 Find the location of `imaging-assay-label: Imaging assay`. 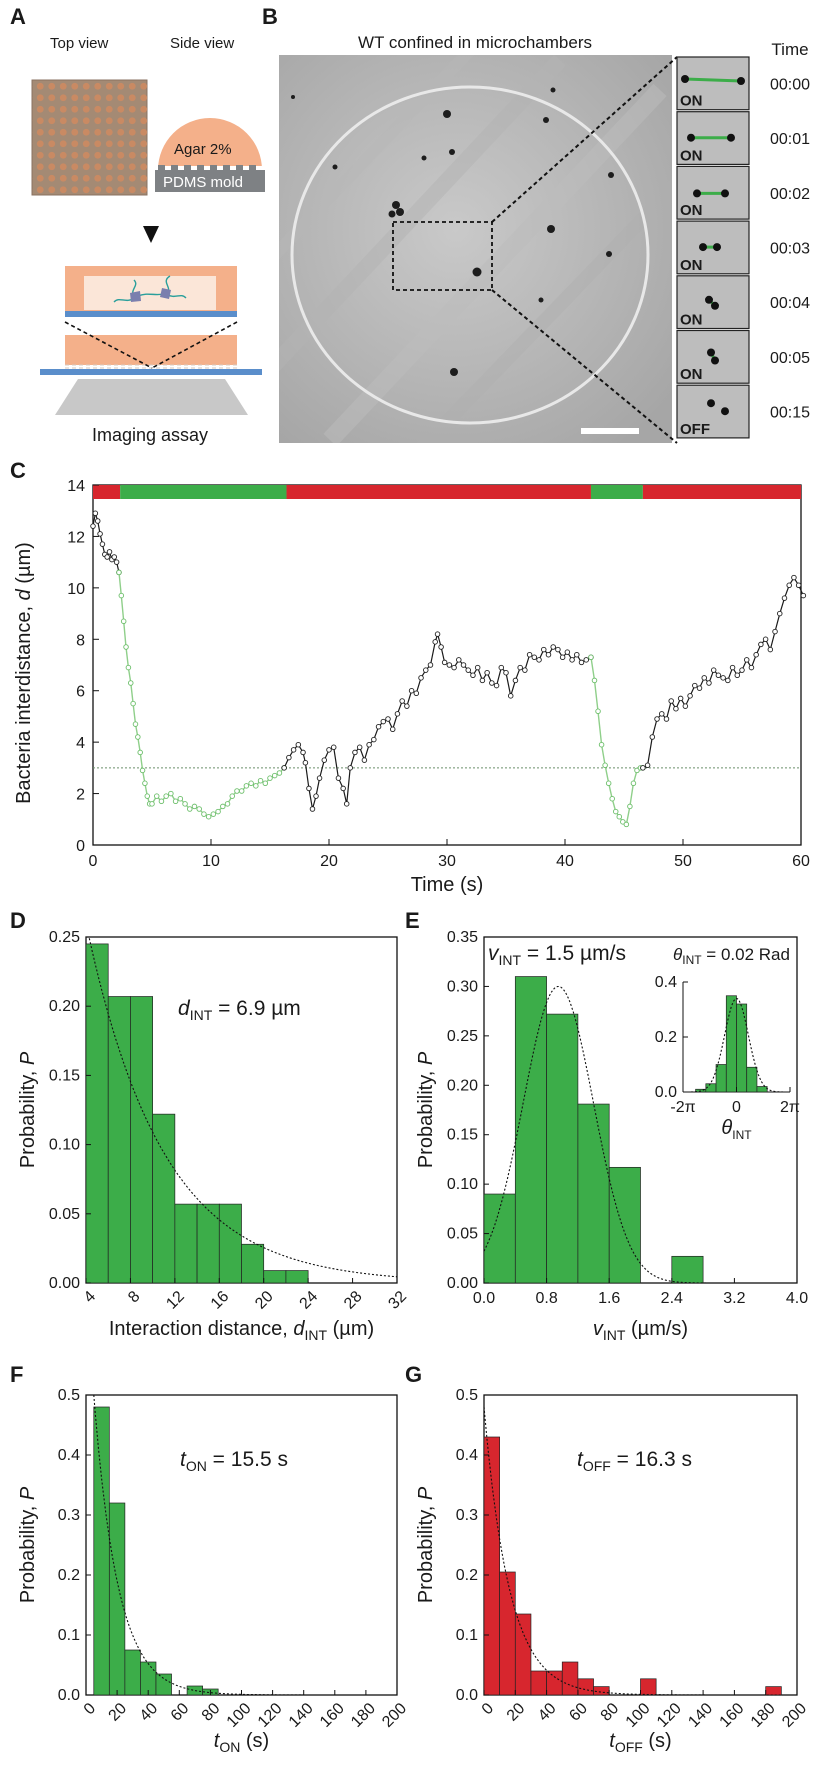

imaging-assay-label: Imaging assay is located at coordinates (150, 435).